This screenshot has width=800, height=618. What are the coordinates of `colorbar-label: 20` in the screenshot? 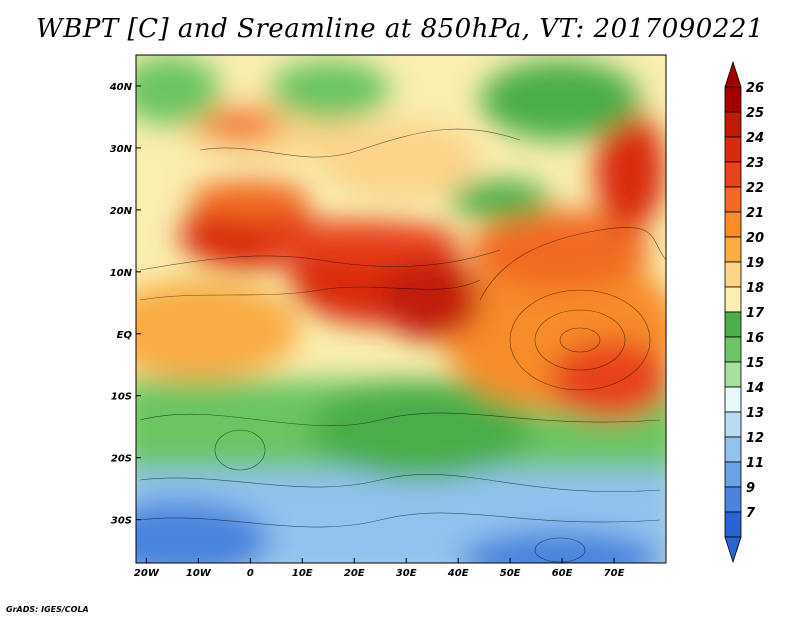 It's located at (755, 238).